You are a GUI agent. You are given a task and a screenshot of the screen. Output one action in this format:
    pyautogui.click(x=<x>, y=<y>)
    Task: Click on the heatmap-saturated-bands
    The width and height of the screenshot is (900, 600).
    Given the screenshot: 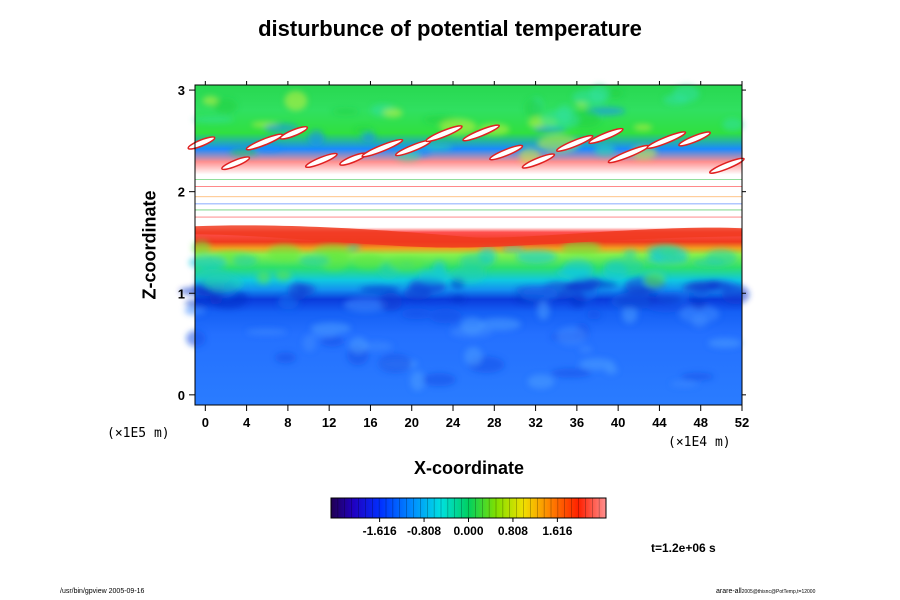 What is the action you would take?
    pyautogui.click(x=466, y=186)
    